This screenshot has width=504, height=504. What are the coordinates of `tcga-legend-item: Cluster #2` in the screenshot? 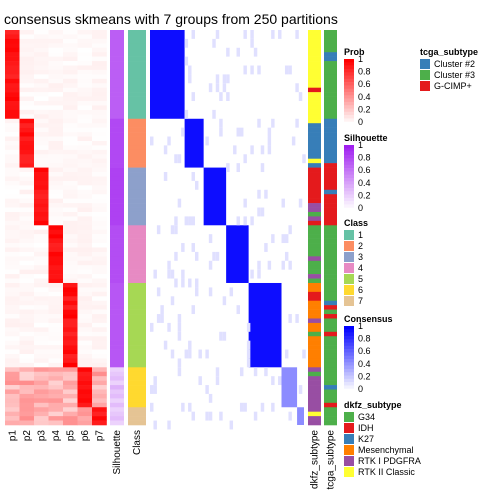 It's located at (454, 64).